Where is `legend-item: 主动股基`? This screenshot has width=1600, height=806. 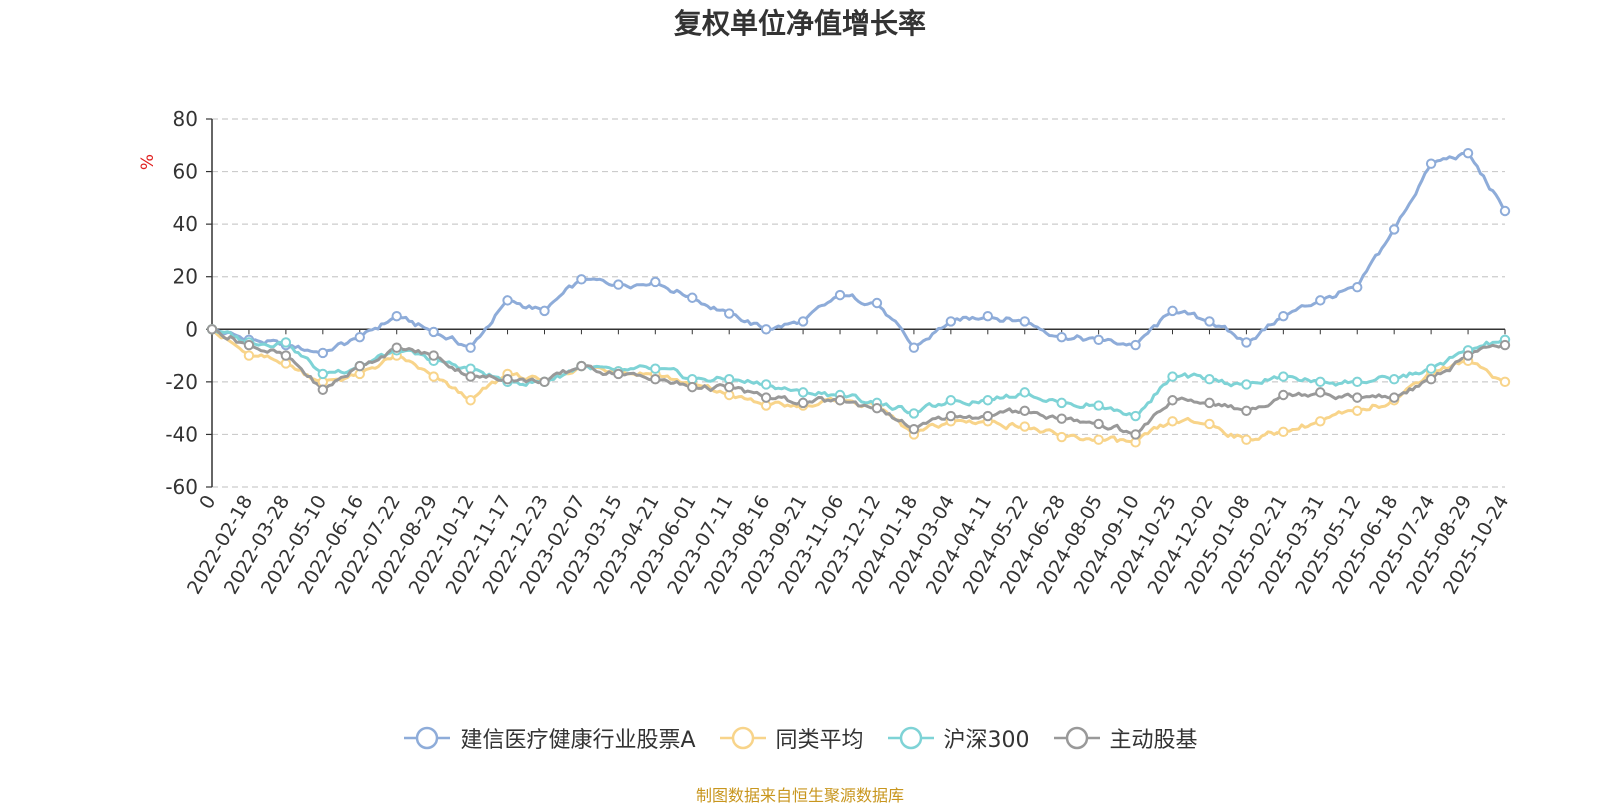 legend-item: 主动股基 is located at coordinates (1125, 738).